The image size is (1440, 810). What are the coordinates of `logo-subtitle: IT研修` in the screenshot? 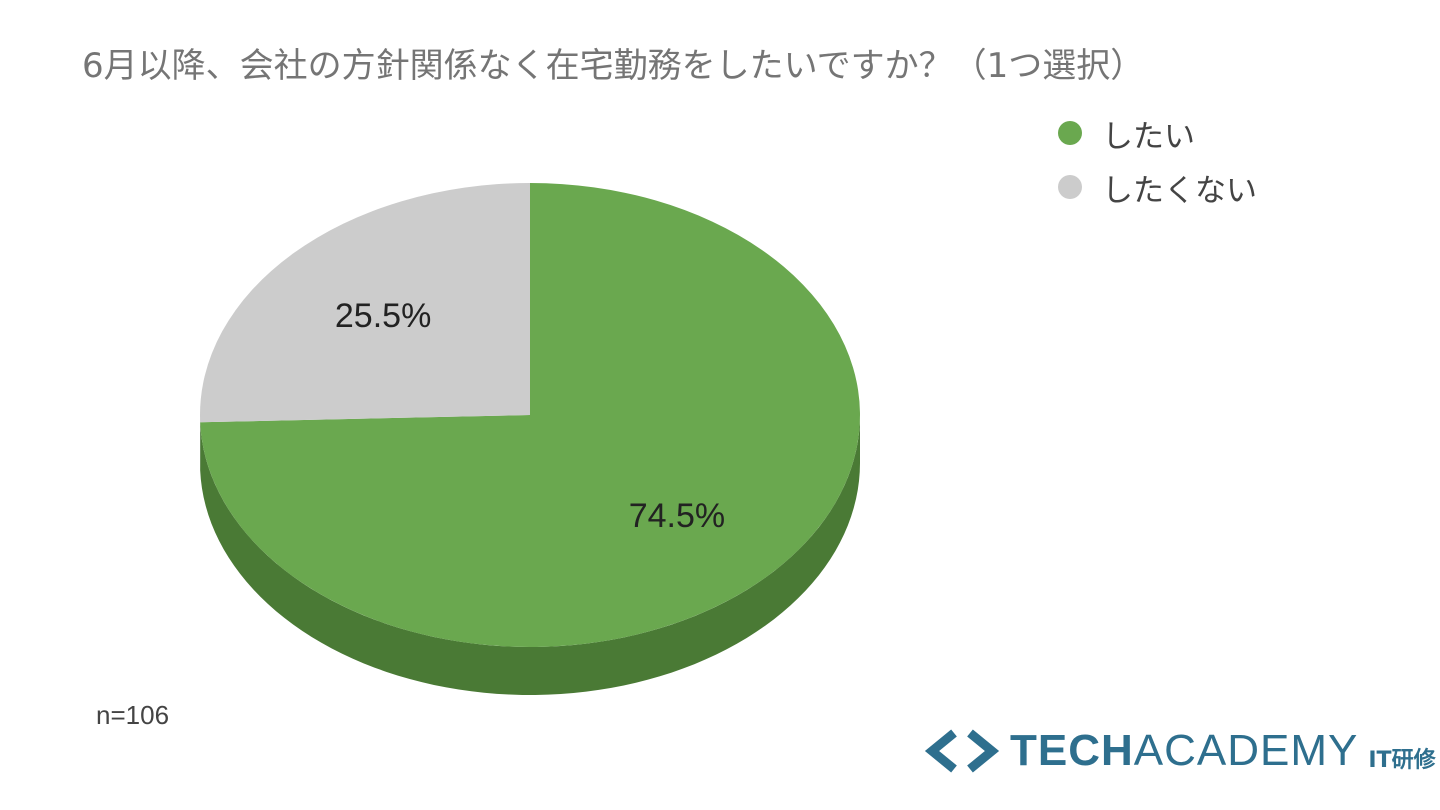 It's located at (1402, 760).